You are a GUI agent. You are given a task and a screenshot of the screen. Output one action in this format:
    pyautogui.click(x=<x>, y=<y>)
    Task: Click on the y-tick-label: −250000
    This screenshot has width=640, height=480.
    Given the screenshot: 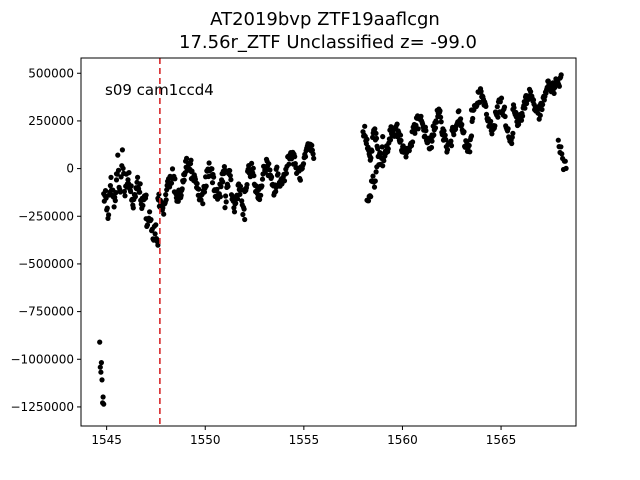 What is the action you would take?
    pyautogui.click(x=46, y=216)
    